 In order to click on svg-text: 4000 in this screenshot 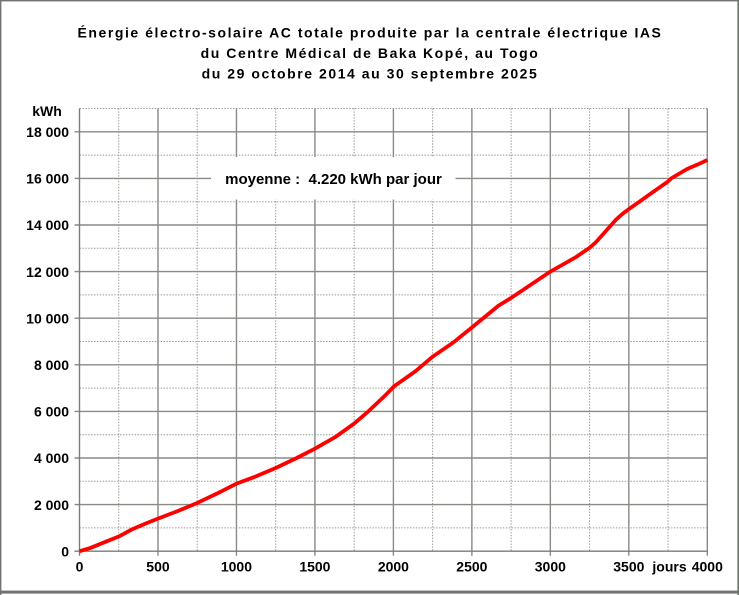, I will do `click(707, 566)`.